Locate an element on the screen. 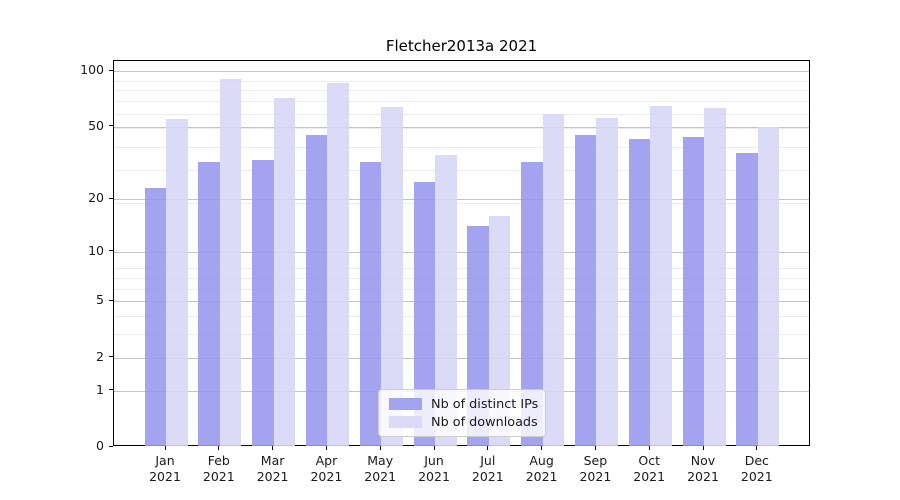 This screenshot has width=900, height=500. bar-nb-of-downloads-dec-2021 is located at coordinates (768, 286).